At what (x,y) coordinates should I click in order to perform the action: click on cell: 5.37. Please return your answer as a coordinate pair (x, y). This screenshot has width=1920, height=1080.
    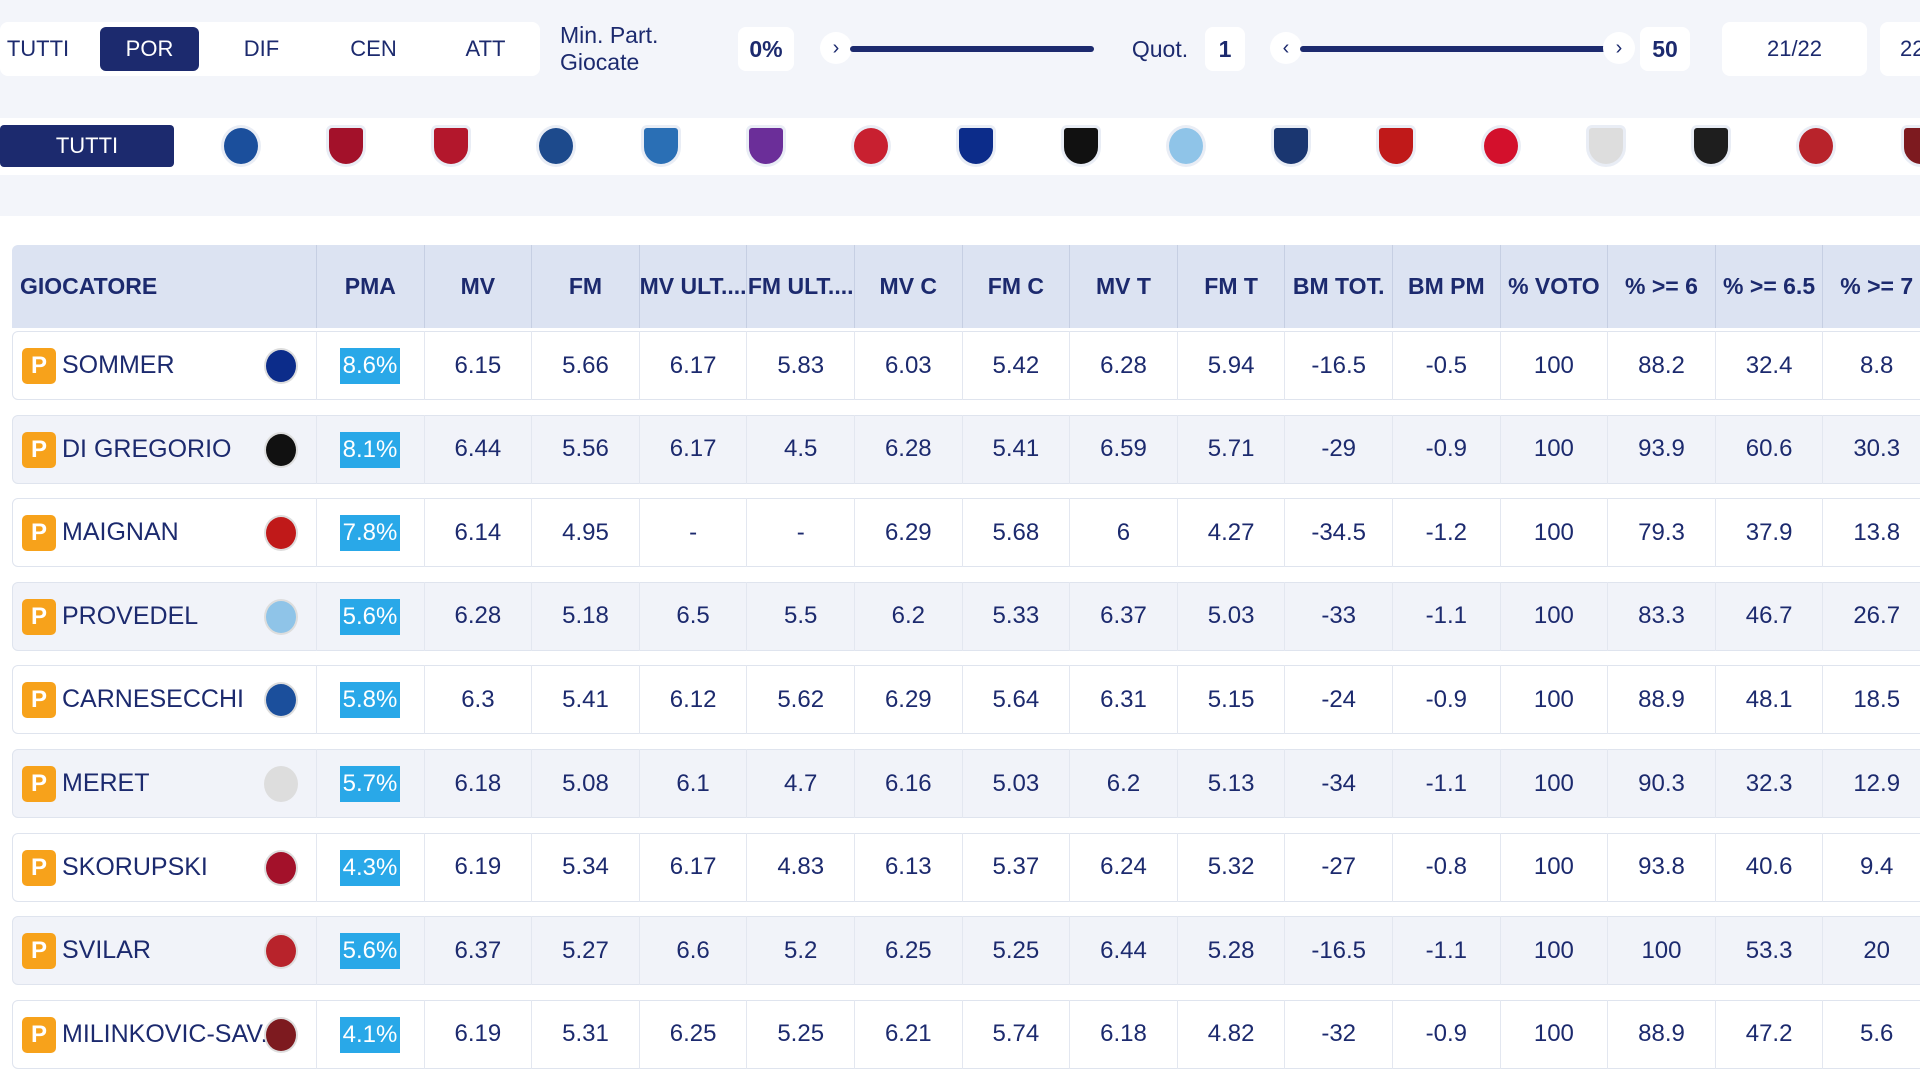
    Looking at the image, I should click on (1015, 867).